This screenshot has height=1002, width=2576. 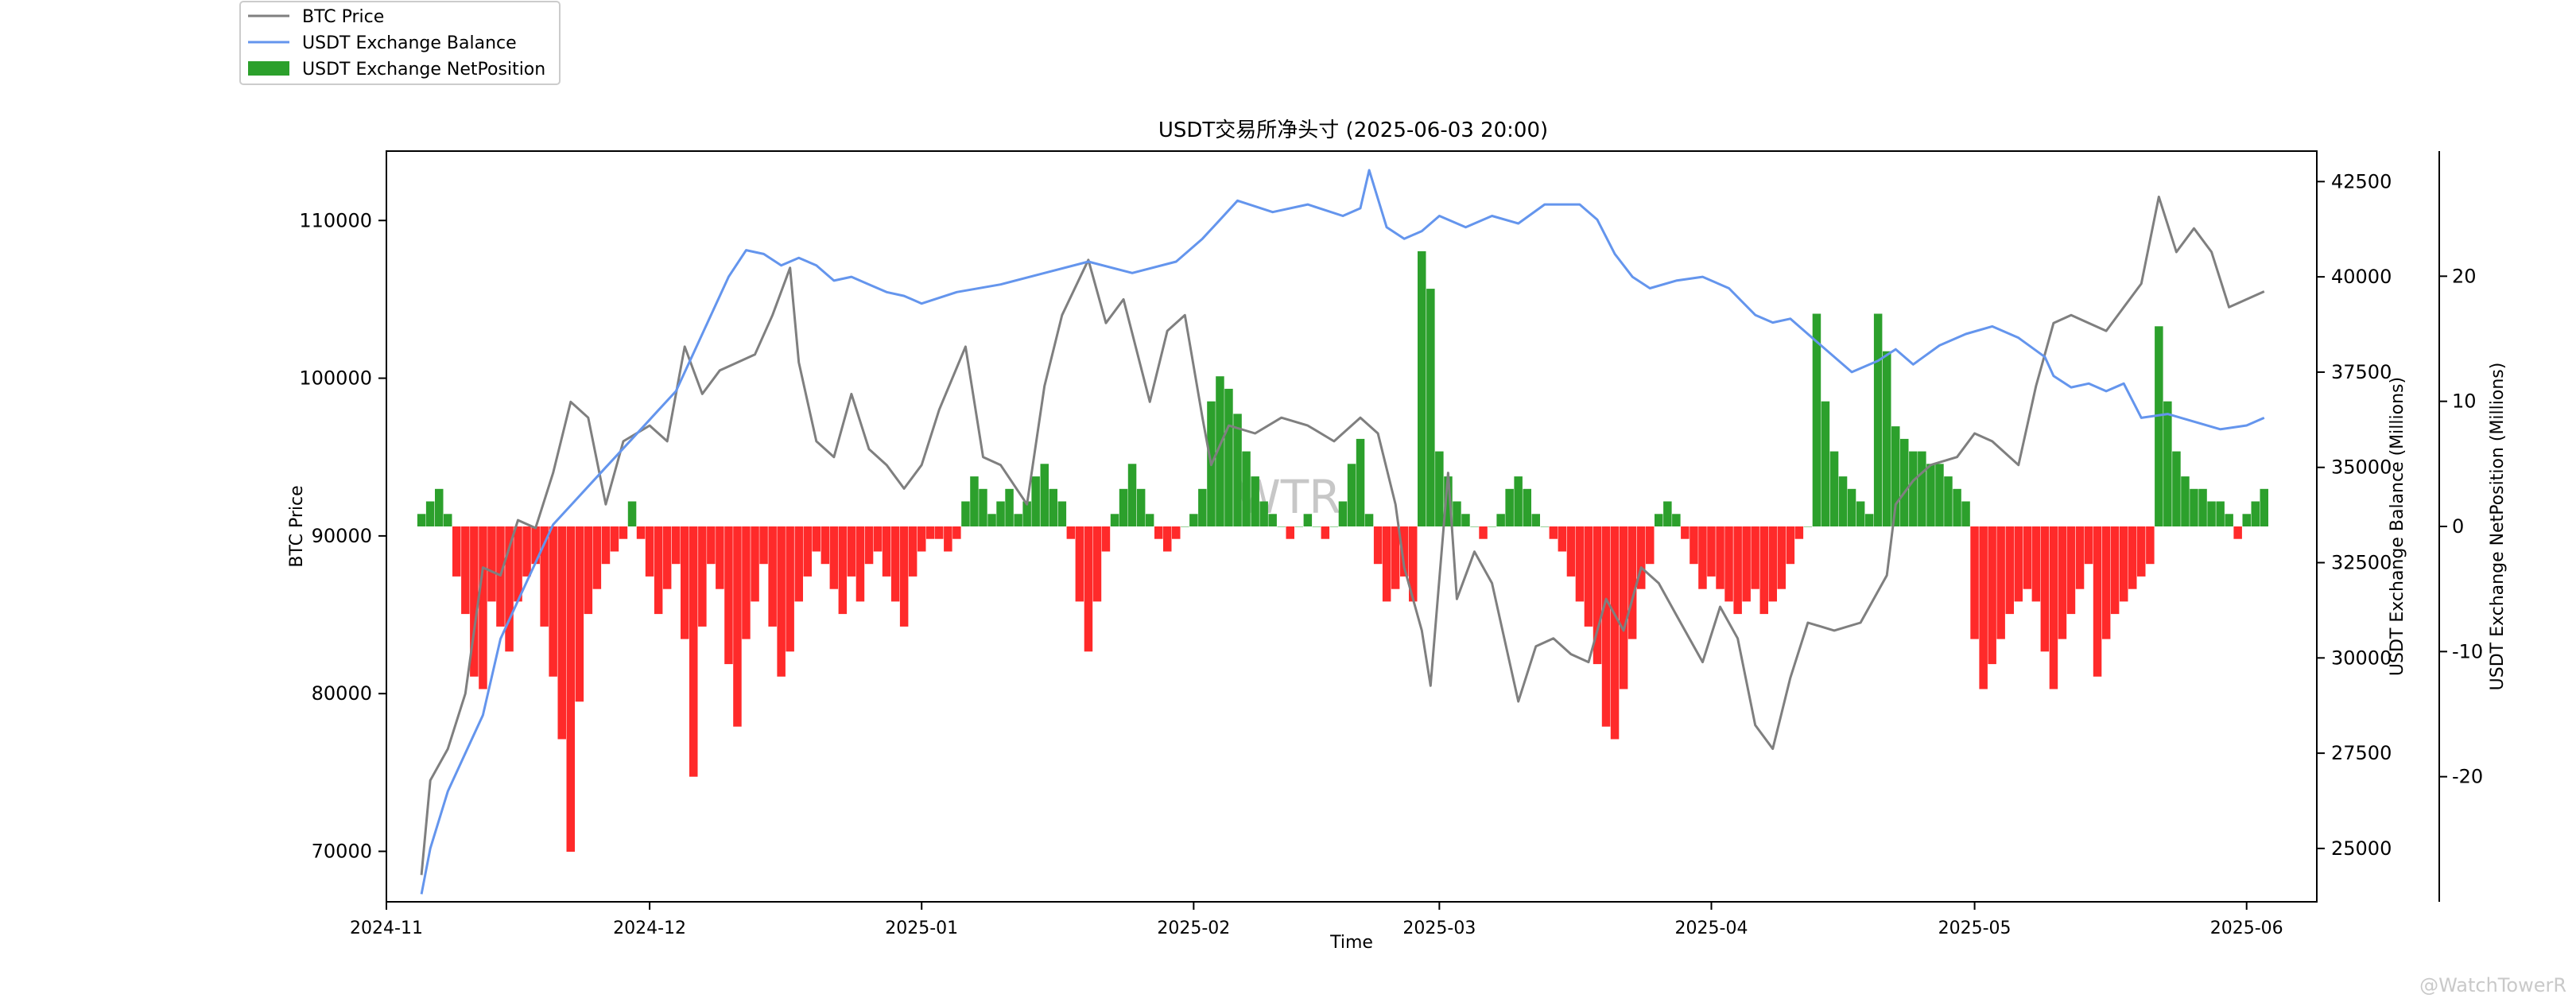 I want to click on x-tick-label: 2024-11, so click(x=386, y=928).